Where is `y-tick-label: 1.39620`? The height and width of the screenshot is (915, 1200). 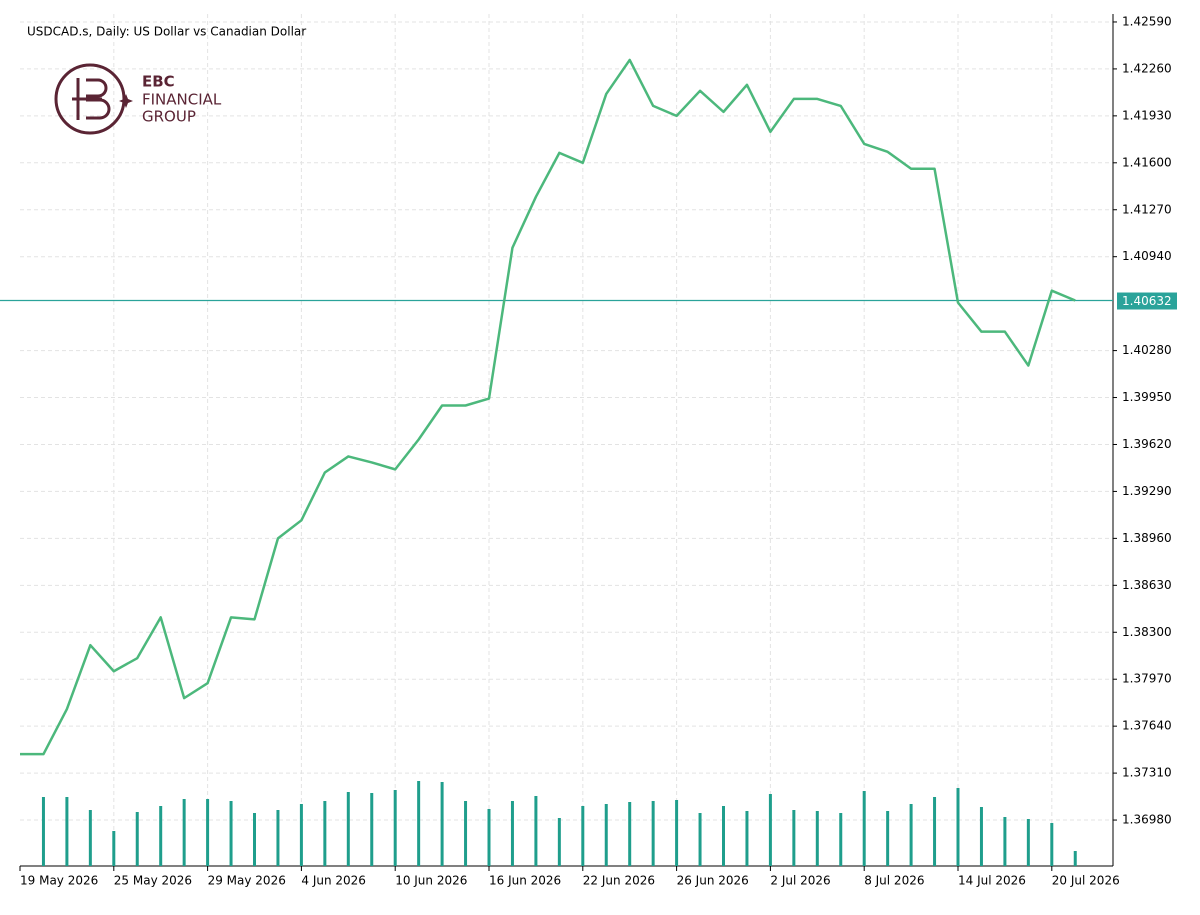 y-tick-label: 1.39620 is located at coordinates (1147, 444).